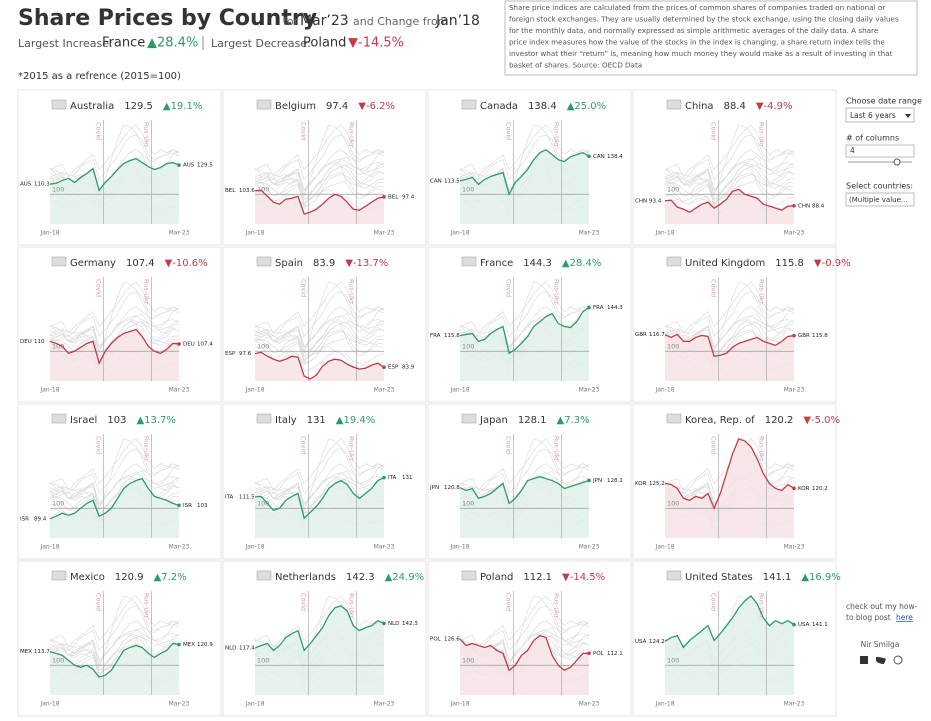 The height and width of the screenshot is (721, 931). I want to click on title-part: ▲16.9%, so click(820, 577).